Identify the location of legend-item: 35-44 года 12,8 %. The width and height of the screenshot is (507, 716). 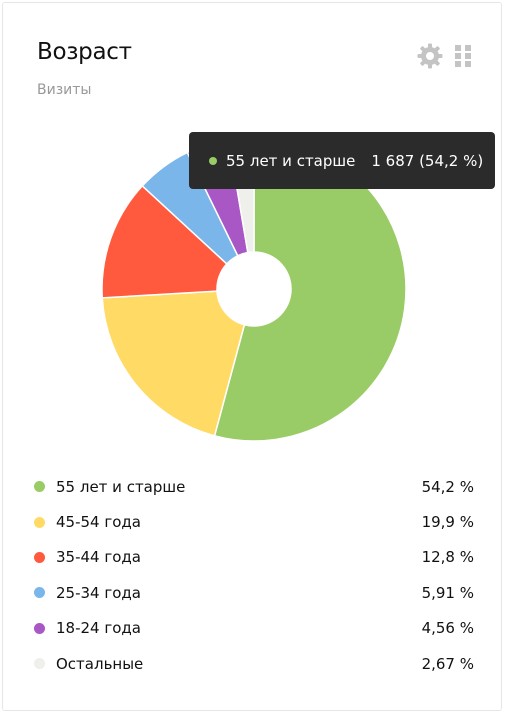
(255, 557).